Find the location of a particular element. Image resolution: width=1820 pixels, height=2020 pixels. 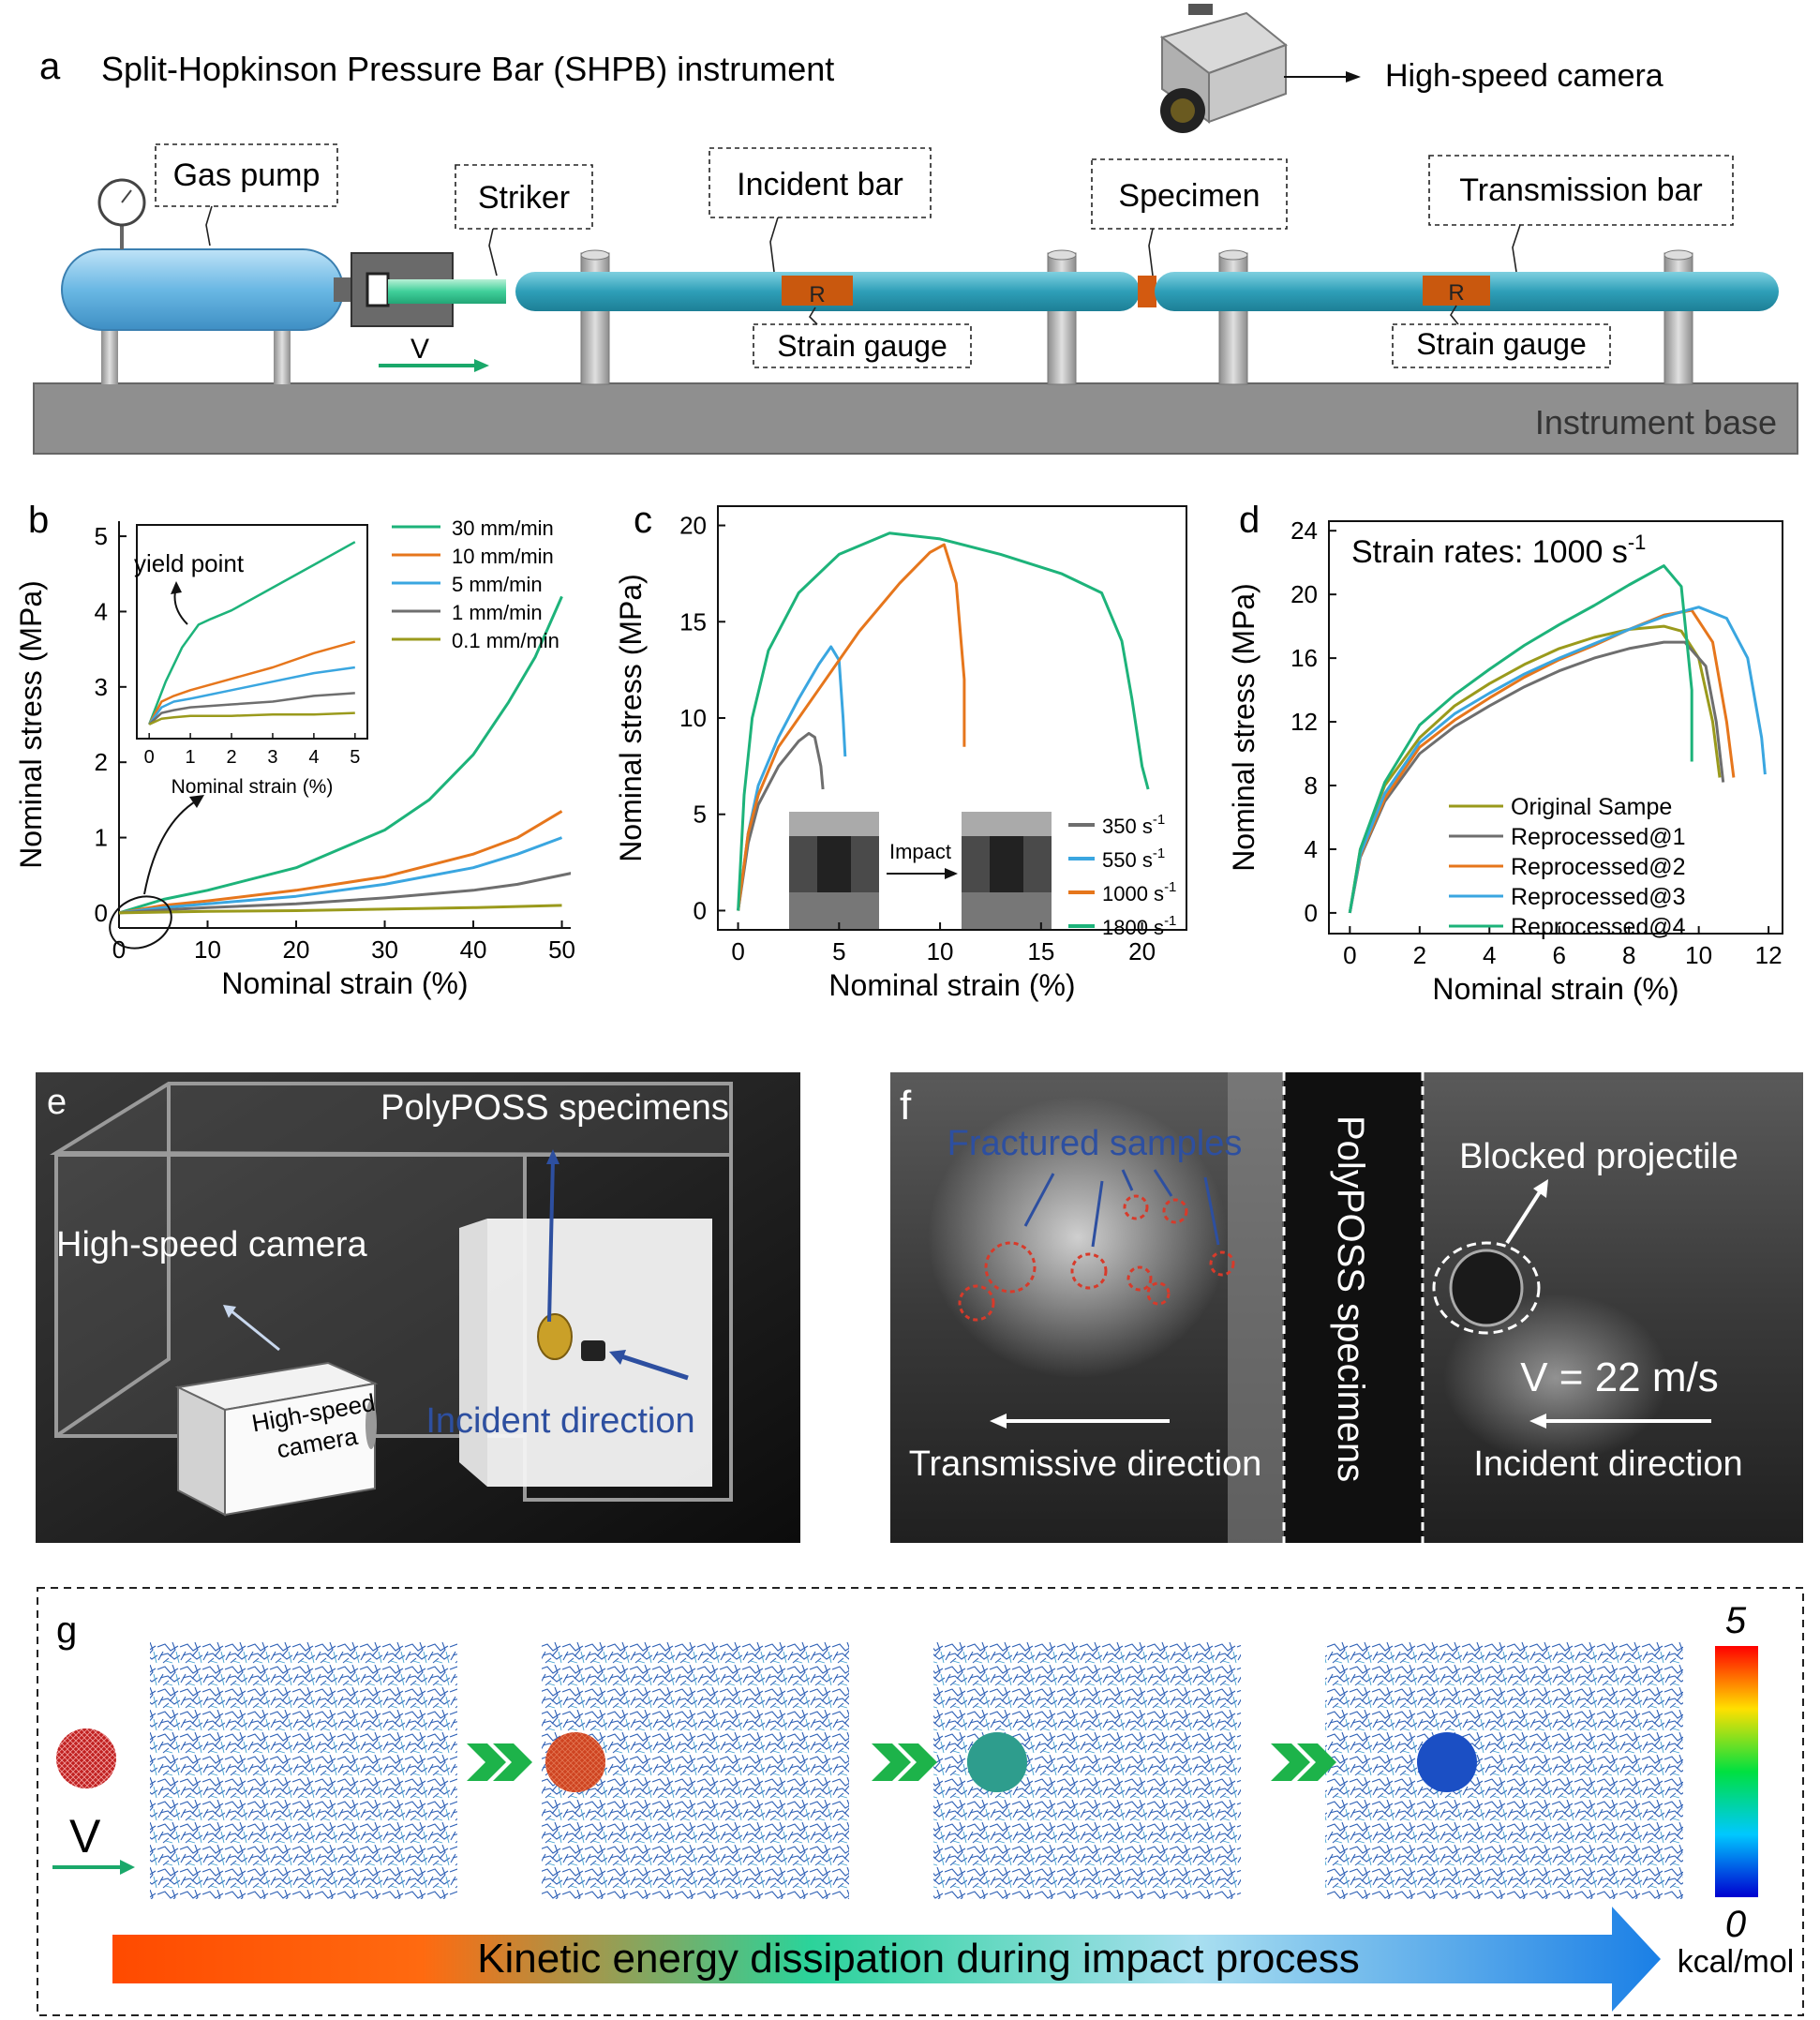

projectile-ball is located at coordinates (86, 1758).